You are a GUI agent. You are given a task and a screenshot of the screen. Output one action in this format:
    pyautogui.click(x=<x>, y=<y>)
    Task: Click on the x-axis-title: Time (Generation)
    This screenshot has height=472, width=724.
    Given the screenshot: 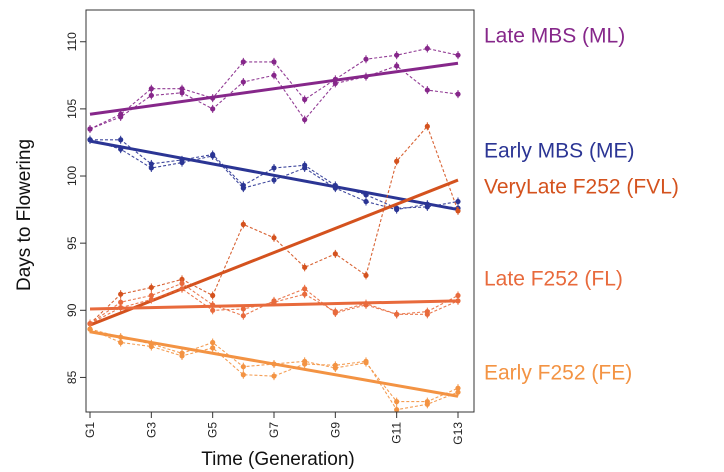 What is the action you would take?
    pyautogui.click(x=277, y=459)
    